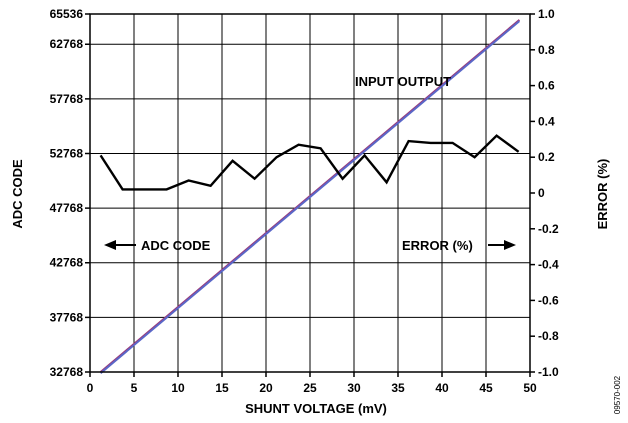  I want to click on x-tick-label: 35, so click(398, 388).